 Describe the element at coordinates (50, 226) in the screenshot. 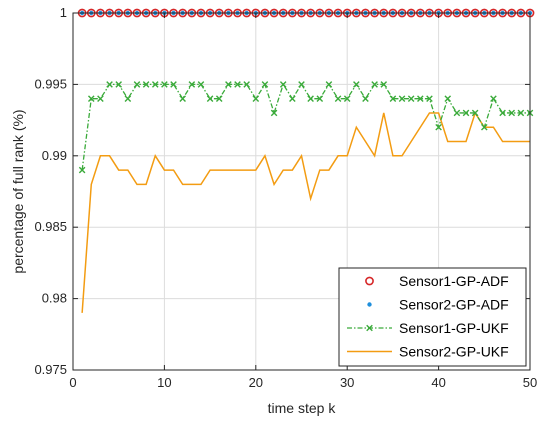

I see `y-tick-label: 0.985` at that location.